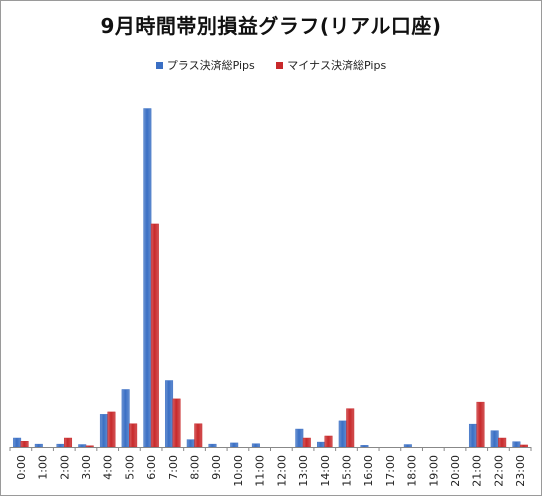  What do you see at coordinates (260, 471) in the screenshot?
I see `x-tick-label-11: 11:00` at bounding box center [260, 471].